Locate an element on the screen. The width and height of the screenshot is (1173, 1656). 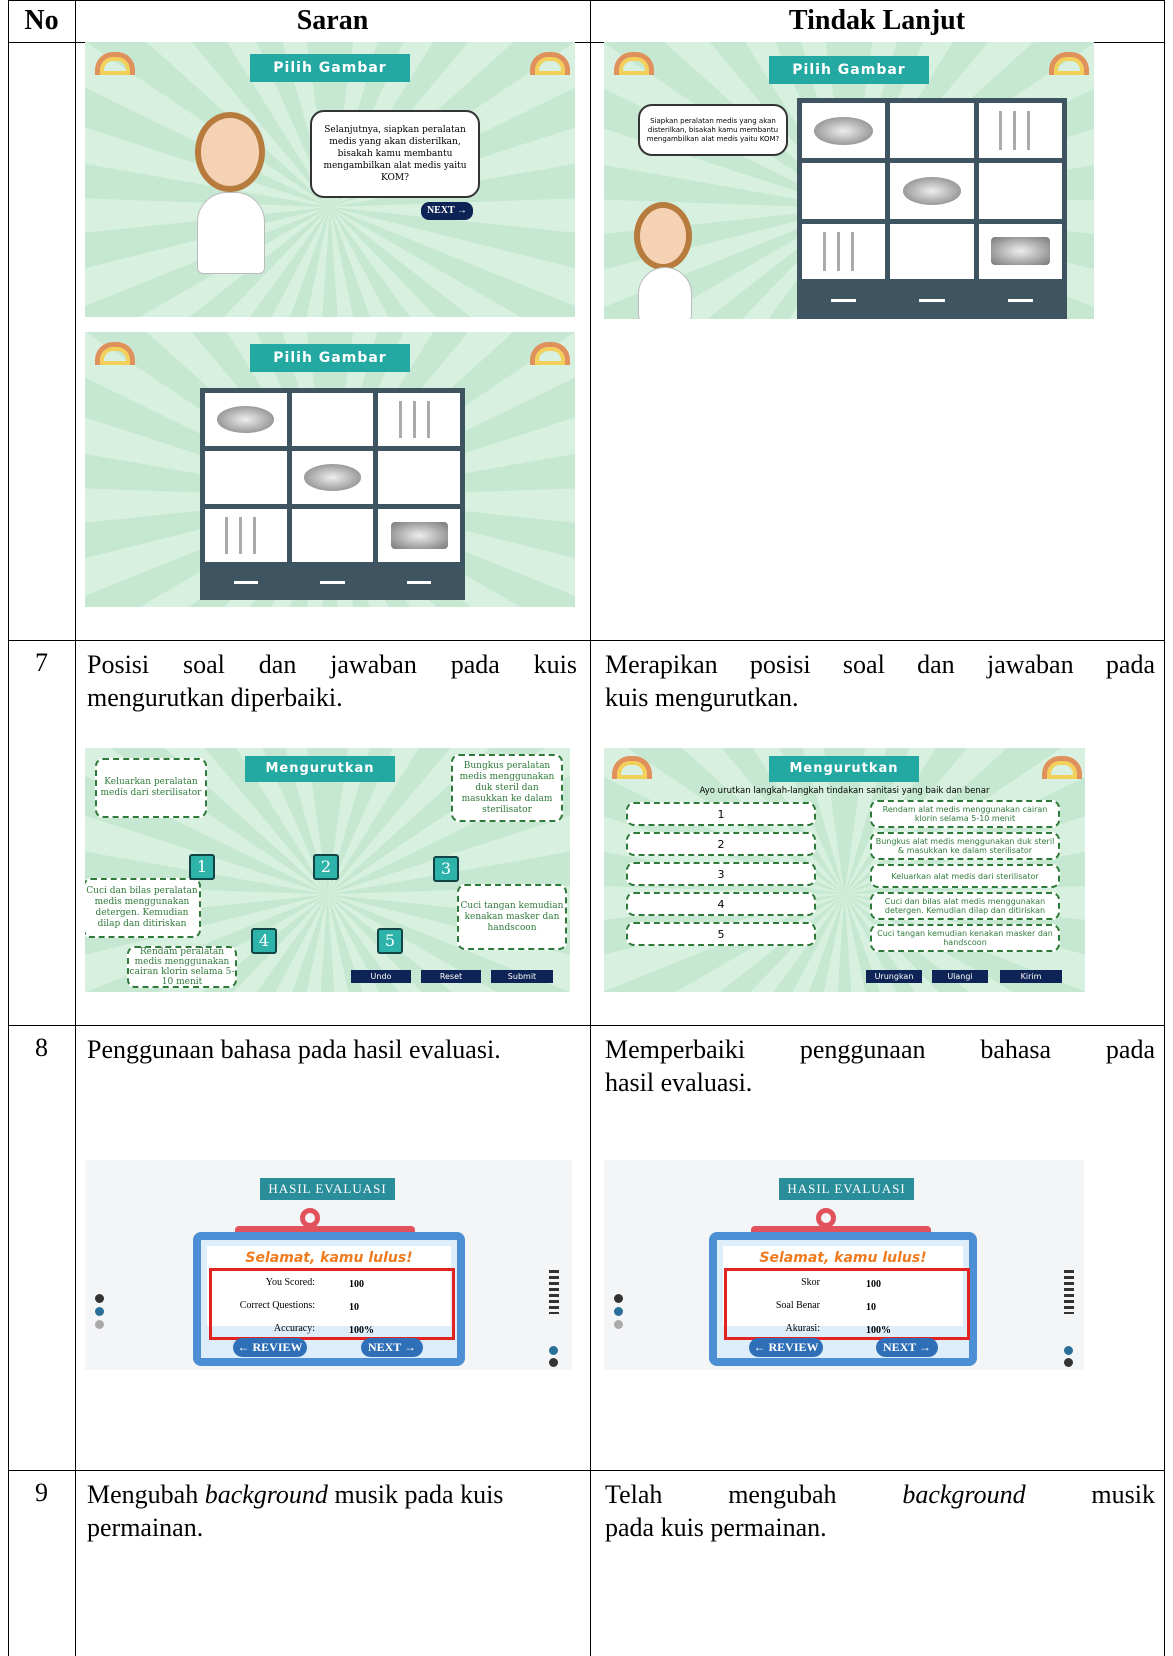
result-label: Akurasi: is located at coordinates (802, 1328).